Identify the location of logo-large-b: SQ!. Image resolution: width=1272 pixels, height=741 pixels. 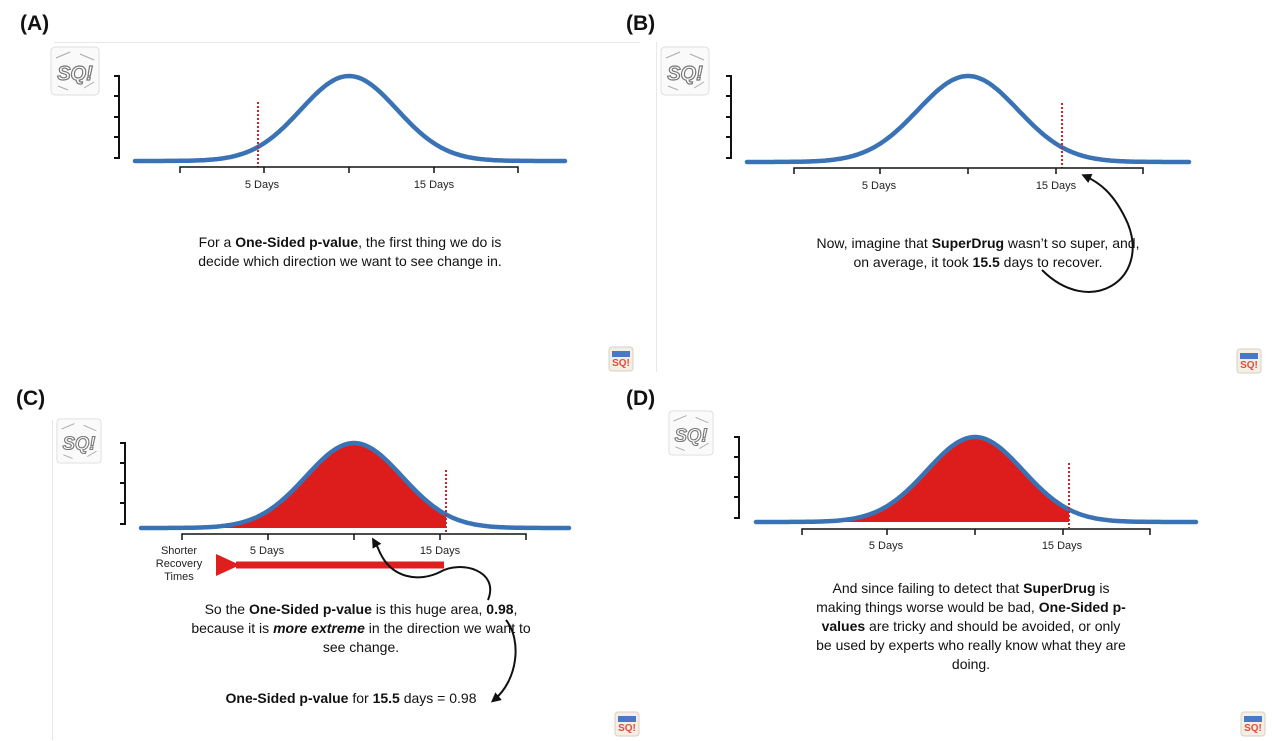
(685, 71).